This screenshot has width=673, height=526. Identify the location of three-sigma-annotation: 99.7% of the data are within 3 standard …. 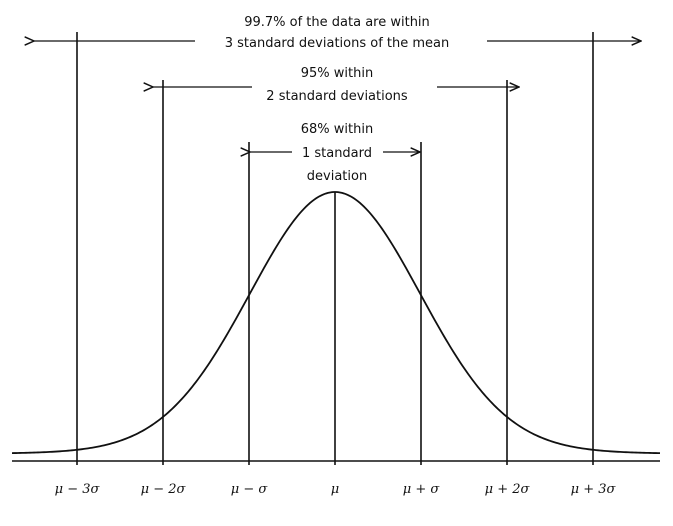
(337, 33).